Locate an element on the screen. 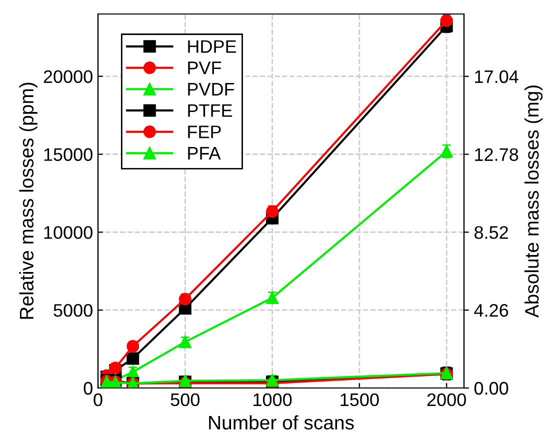 Image resolution: width=549 pixels, height=446 pixels. y2-tick-label: 8.52 is located at coordinates (491, 232).